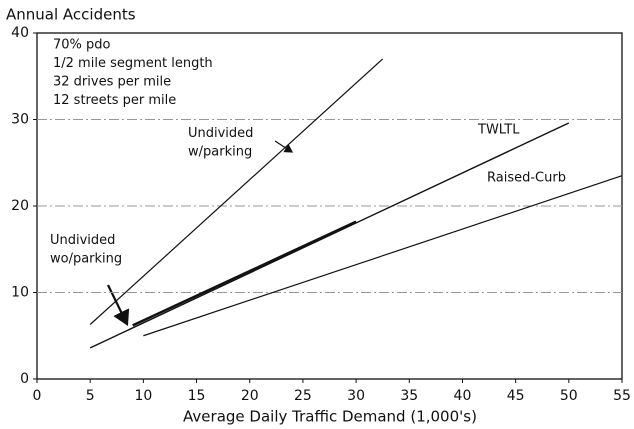  What do you see at coordinates (90, 396) in the screenshot?
I see `x-tick-label: 5` at bounding box center [90, 396].